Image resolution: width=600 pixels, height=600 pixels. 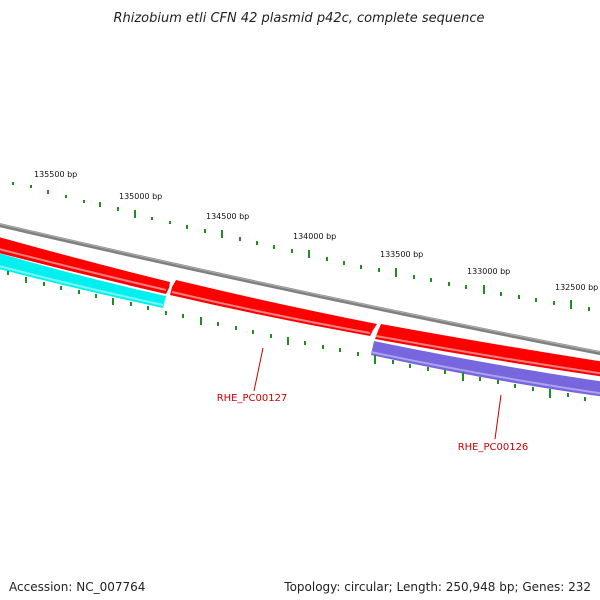 I want to click on reverse-feature-cyan-shade, so click(x=82, y=285).